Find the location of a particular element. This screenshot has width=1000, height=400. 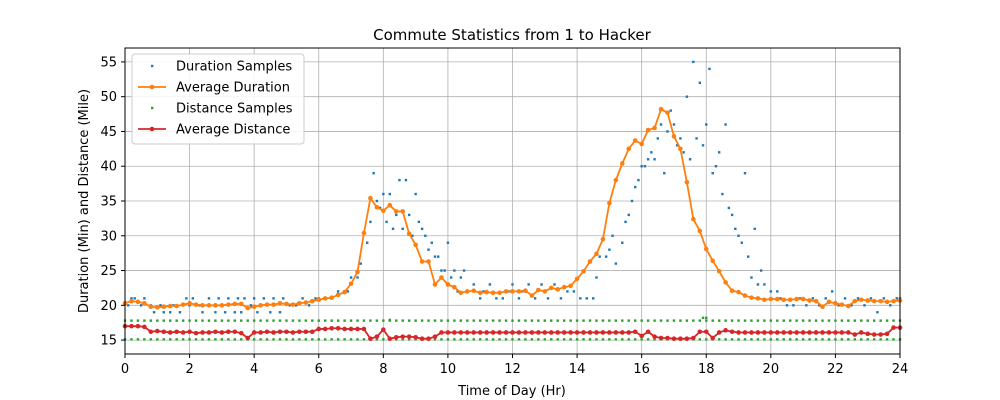

y-tick-label: 40 is located at coordinates (108, 167).